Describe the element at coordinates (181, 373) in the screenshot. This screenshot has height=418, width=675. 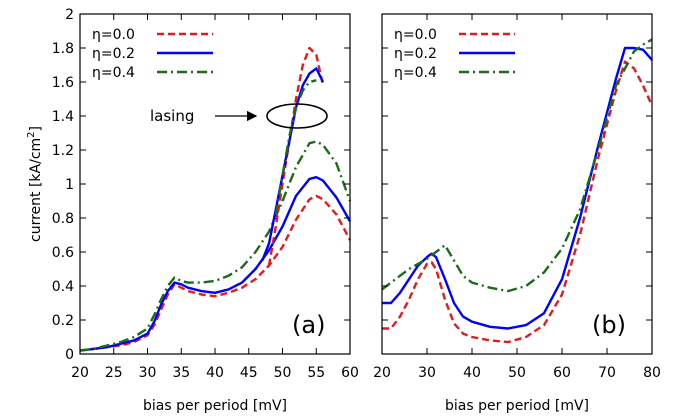
I see `x-tick-label: 35` at that location.